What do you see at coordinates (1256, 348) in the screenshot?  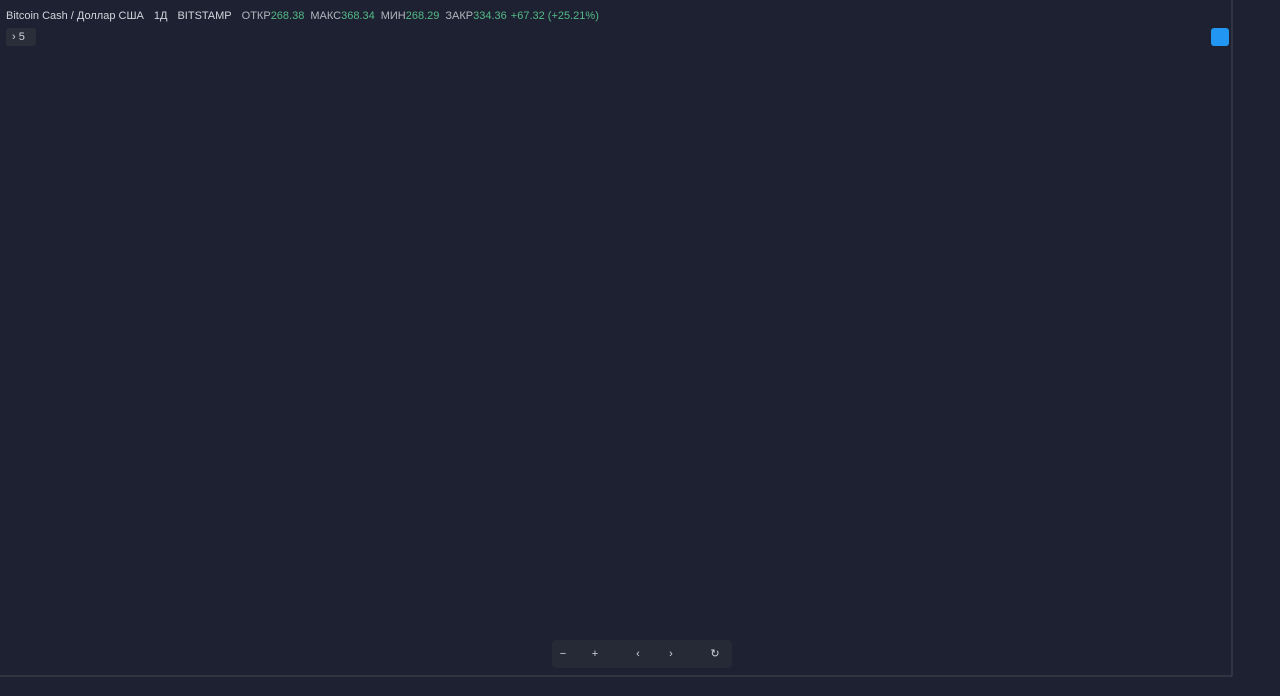 I see `price-axis` at bounding box center [1256, 348].